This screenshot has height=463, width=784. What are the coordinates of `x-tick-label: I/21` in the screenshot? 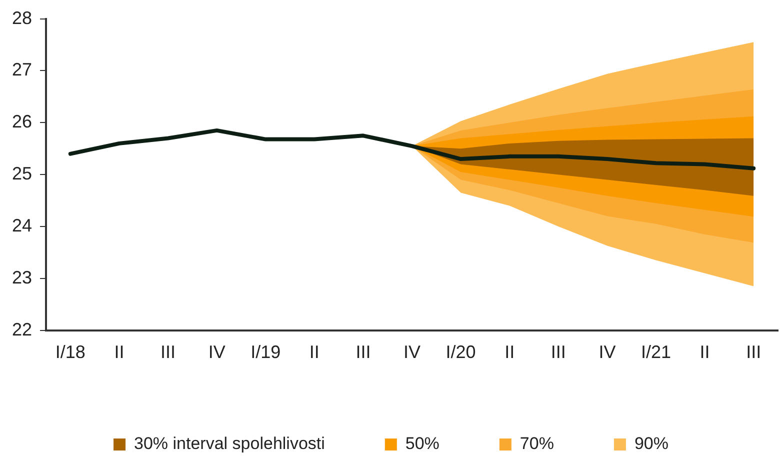 It's located at (656, 352).